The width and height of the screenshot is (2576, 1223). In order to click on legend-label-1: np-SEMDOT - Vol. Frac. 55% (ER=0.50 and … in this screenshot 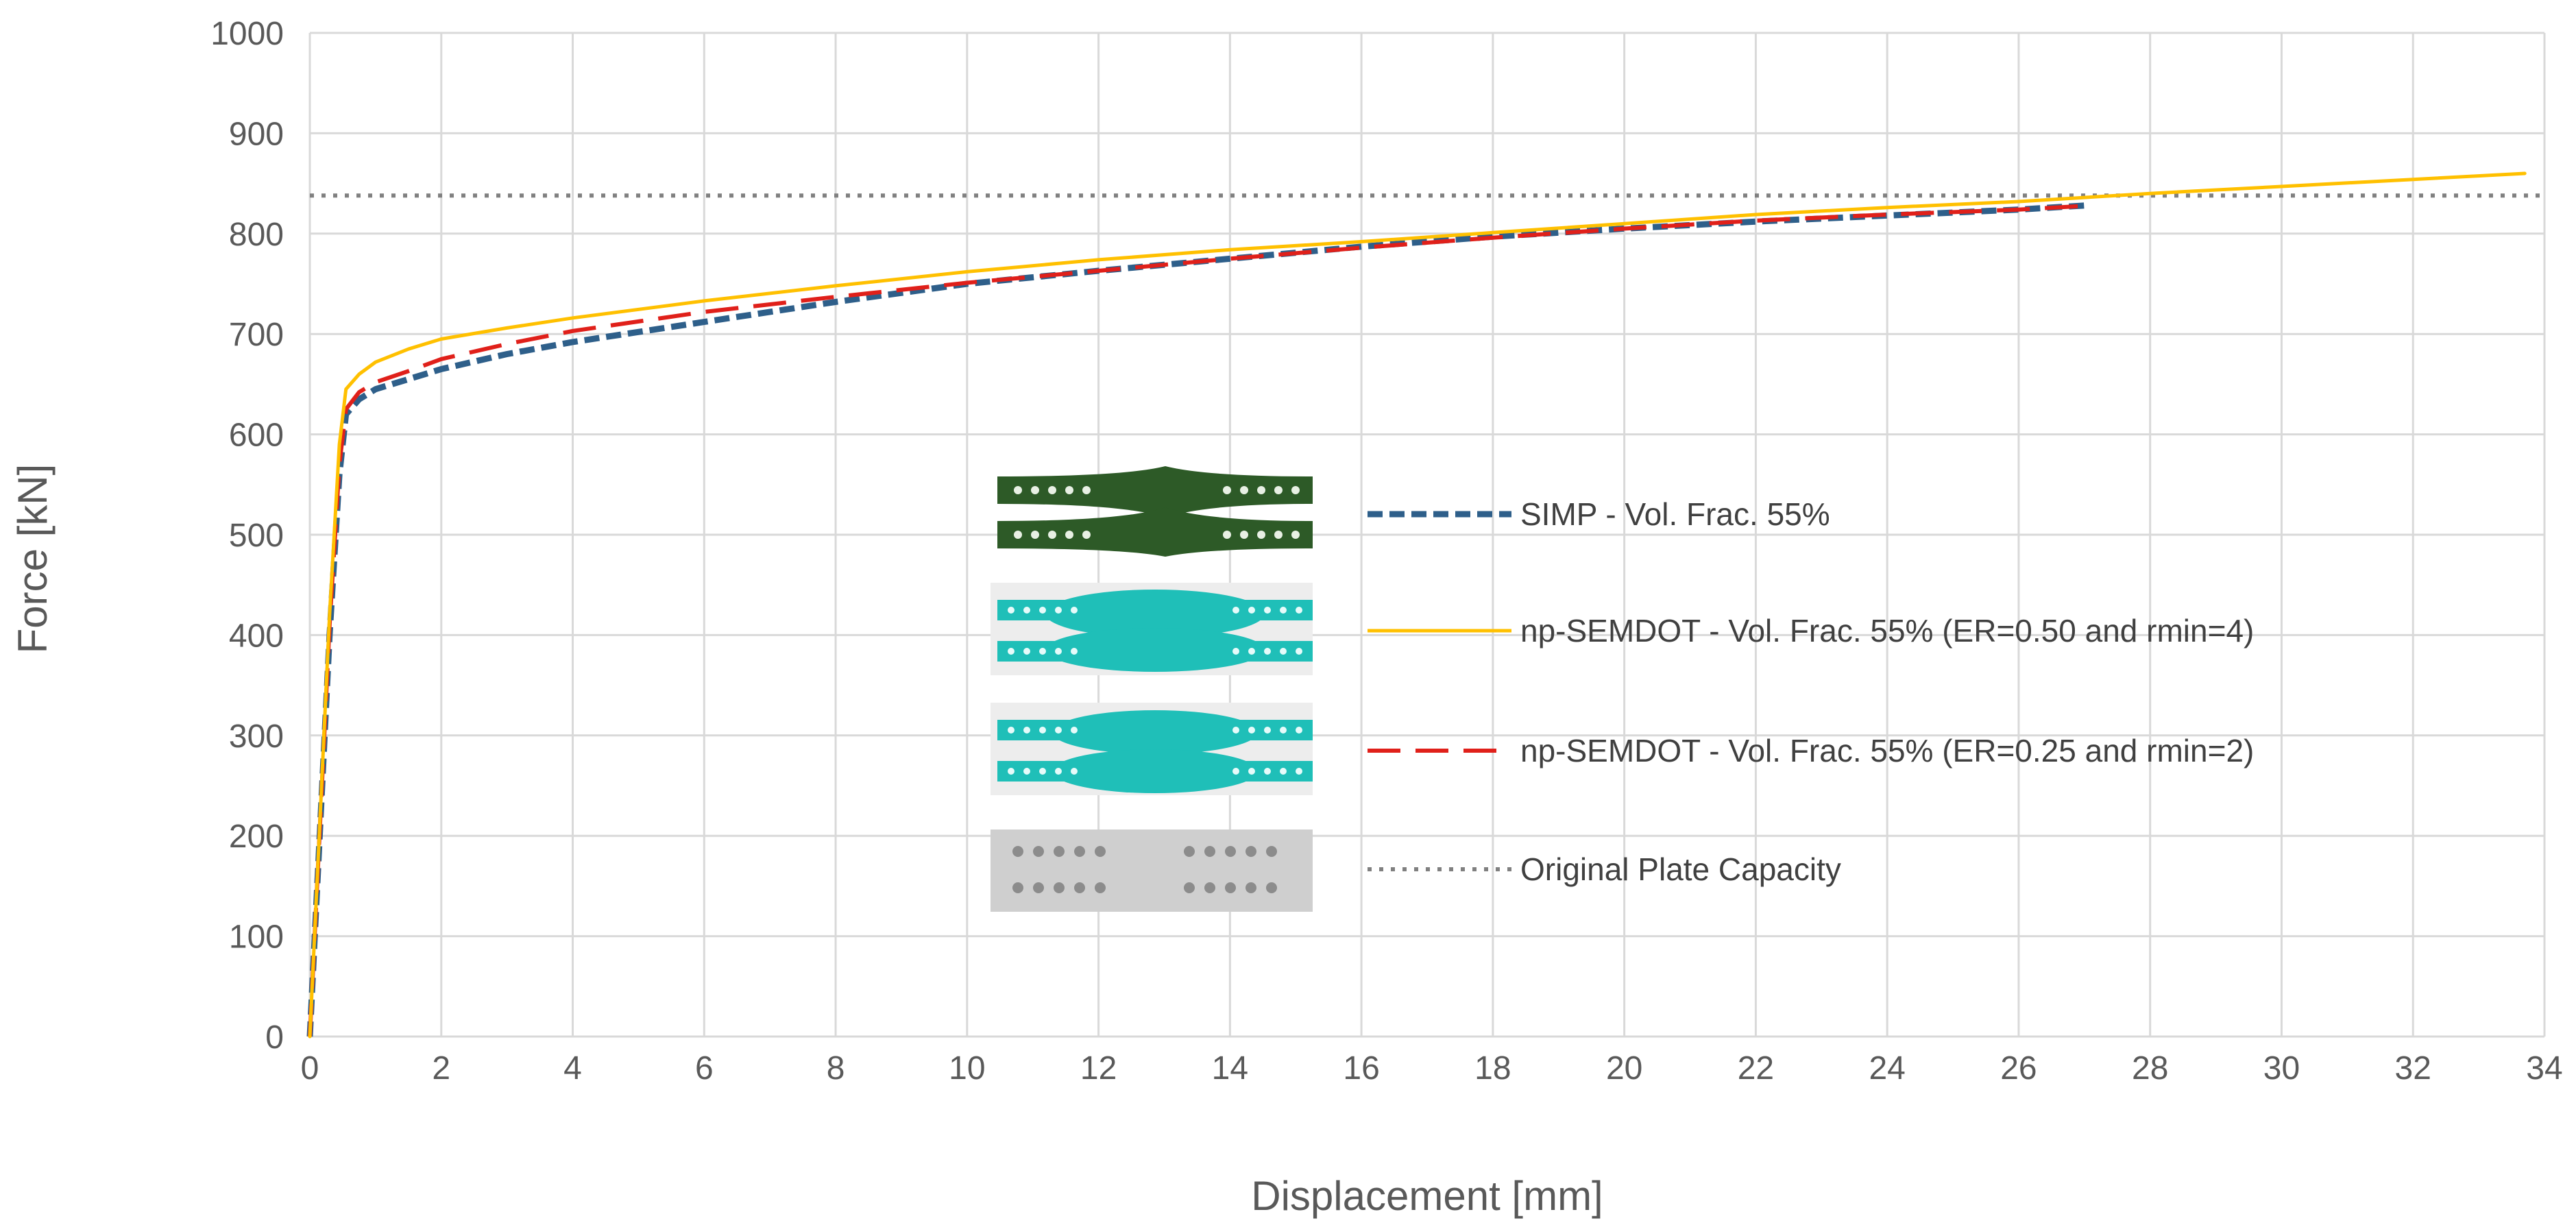, I will do `click(1887, 631)`.